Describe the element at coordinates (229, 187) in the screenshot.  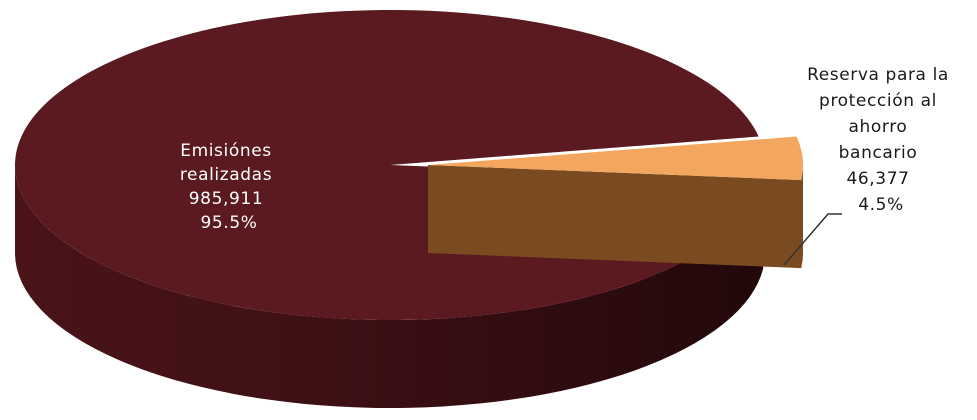
I see `main-slice-label: Emisiónes realizadas 985,911 95.5%` at that location.